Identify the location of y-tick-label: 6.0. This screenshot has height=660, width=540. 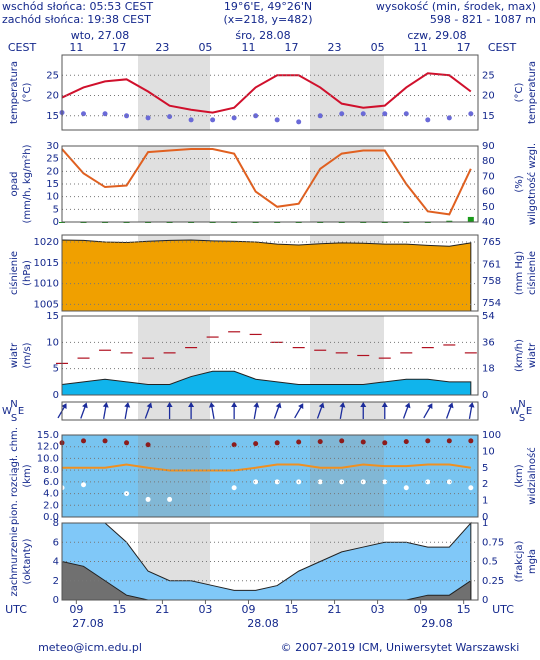
(51, 482).